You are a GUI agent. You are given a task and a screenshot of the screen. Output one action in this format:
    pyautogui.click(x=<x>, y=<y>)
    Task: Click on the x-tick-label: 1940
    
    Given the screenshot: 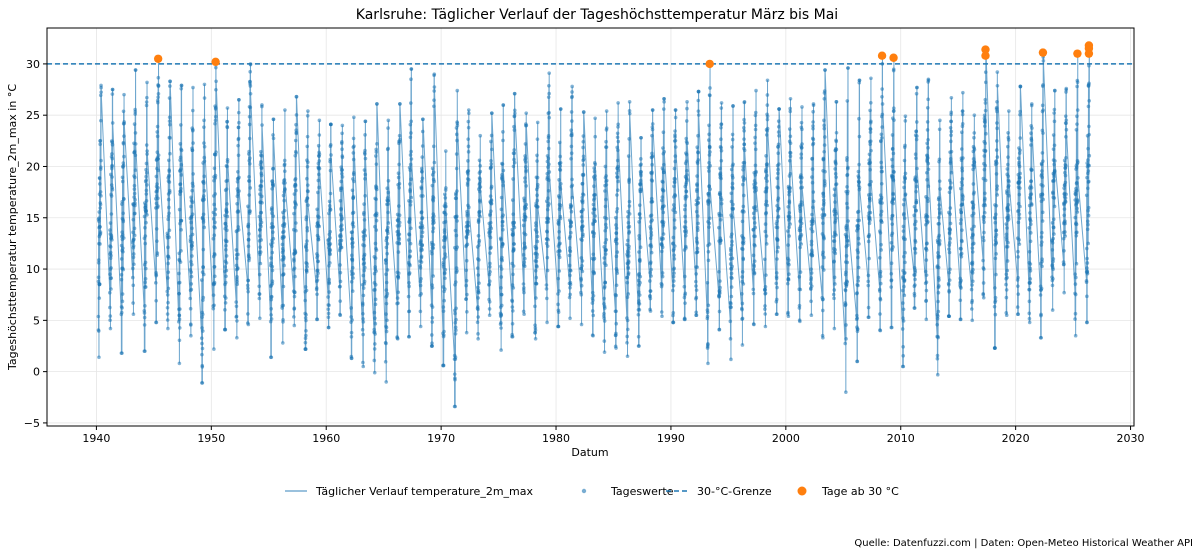 What is the action you would take?
    pyautogui.click(x=96, y=438)
    